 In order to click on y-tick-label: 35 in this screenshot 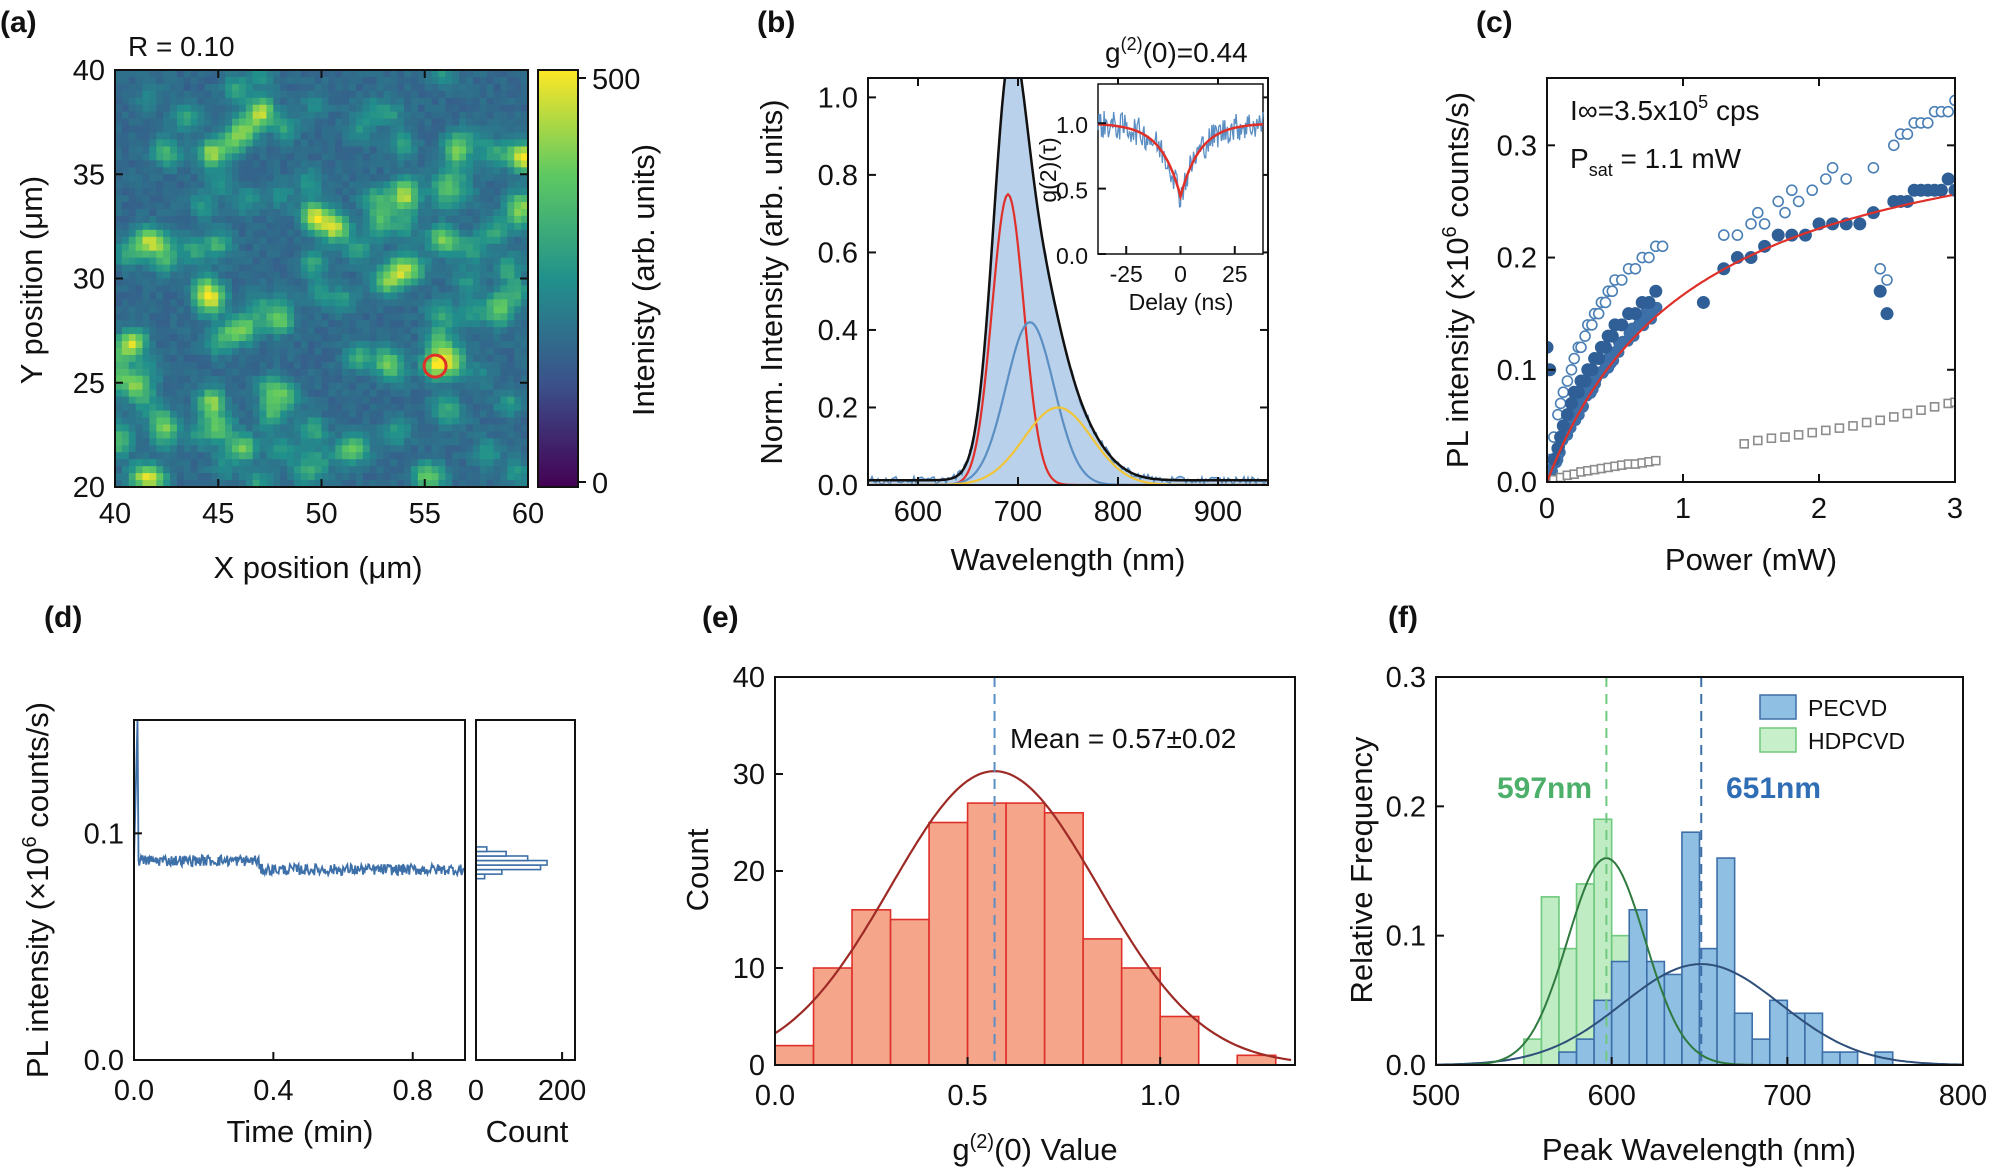, I will do `click(89, 175)`.